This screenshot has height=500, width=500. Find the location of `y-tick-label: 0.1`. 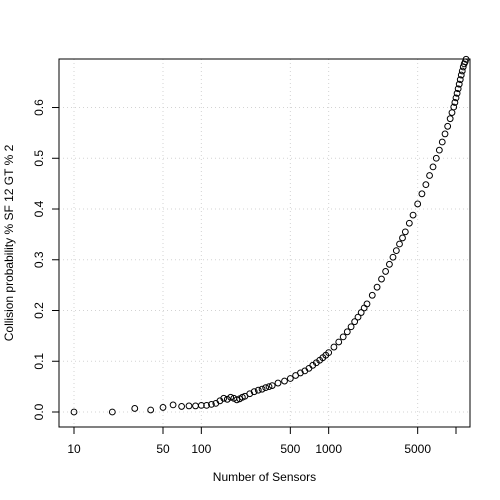

y-tick-label: 0.1 is located at coordinates (39, 361).